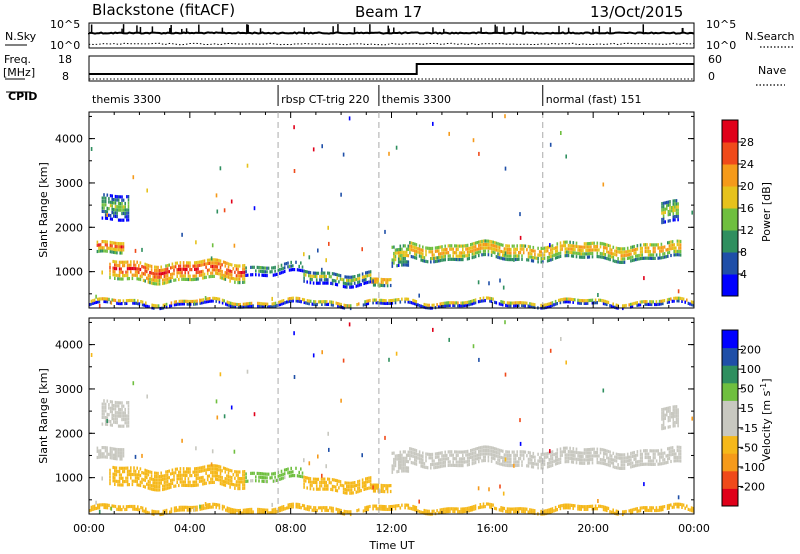  I want to click on freq-tick-bottom: 8, so click(65, 76).